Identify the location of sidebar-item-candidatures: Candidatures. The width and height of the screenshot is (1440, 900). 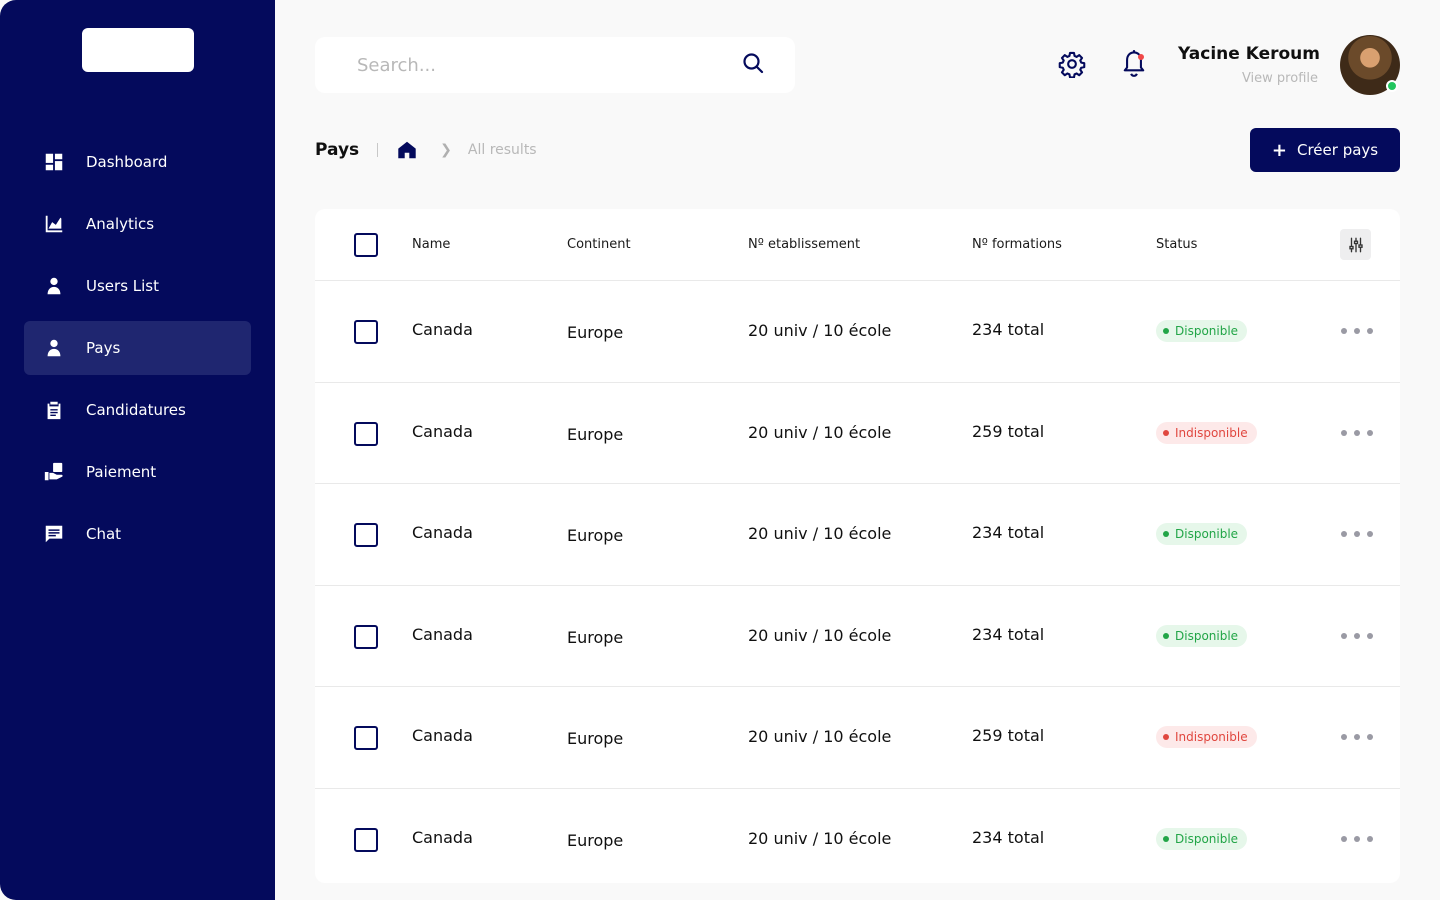
(137, 410).